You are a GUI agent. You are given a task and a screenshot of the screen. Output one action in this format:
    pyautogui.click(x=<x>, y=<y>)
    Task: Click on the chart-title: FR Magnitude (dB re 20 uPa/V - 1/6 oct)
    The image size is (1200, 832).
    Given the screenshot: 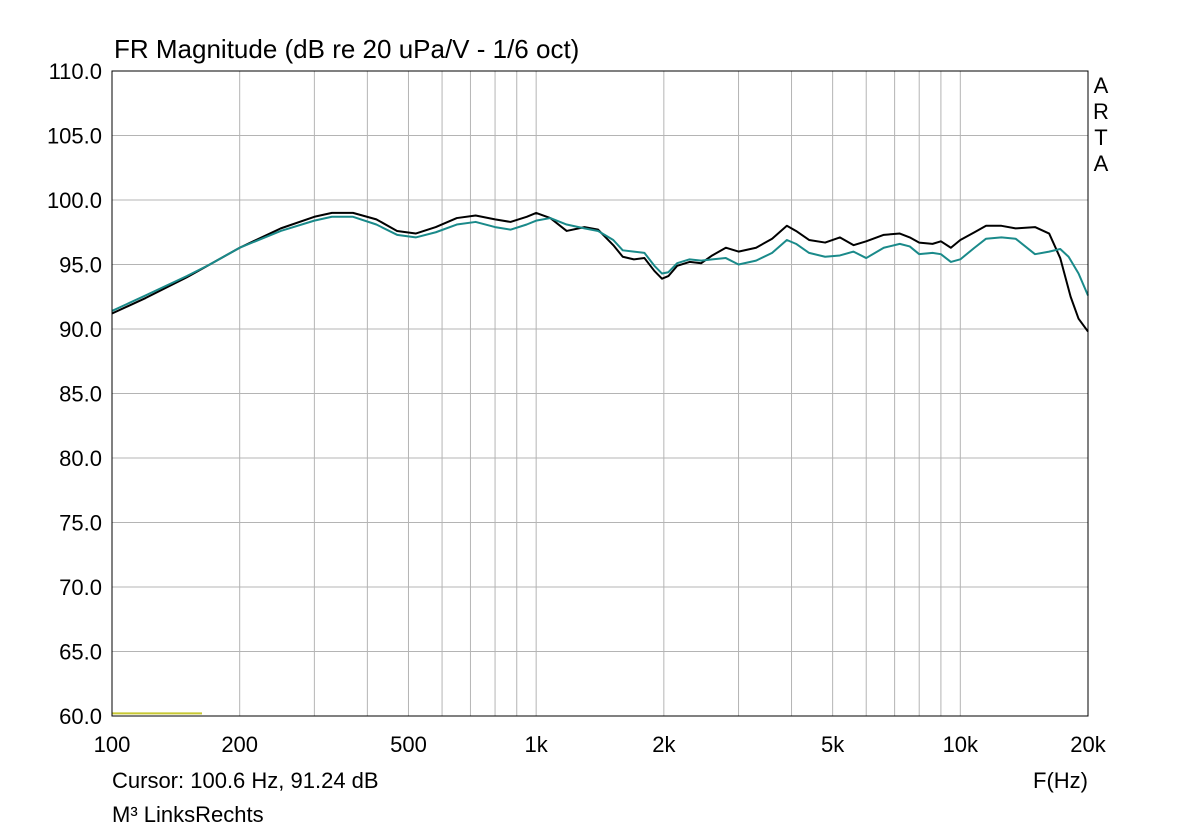 What is the action you would take?
    pyautogui.click(x=346, y=49)
    